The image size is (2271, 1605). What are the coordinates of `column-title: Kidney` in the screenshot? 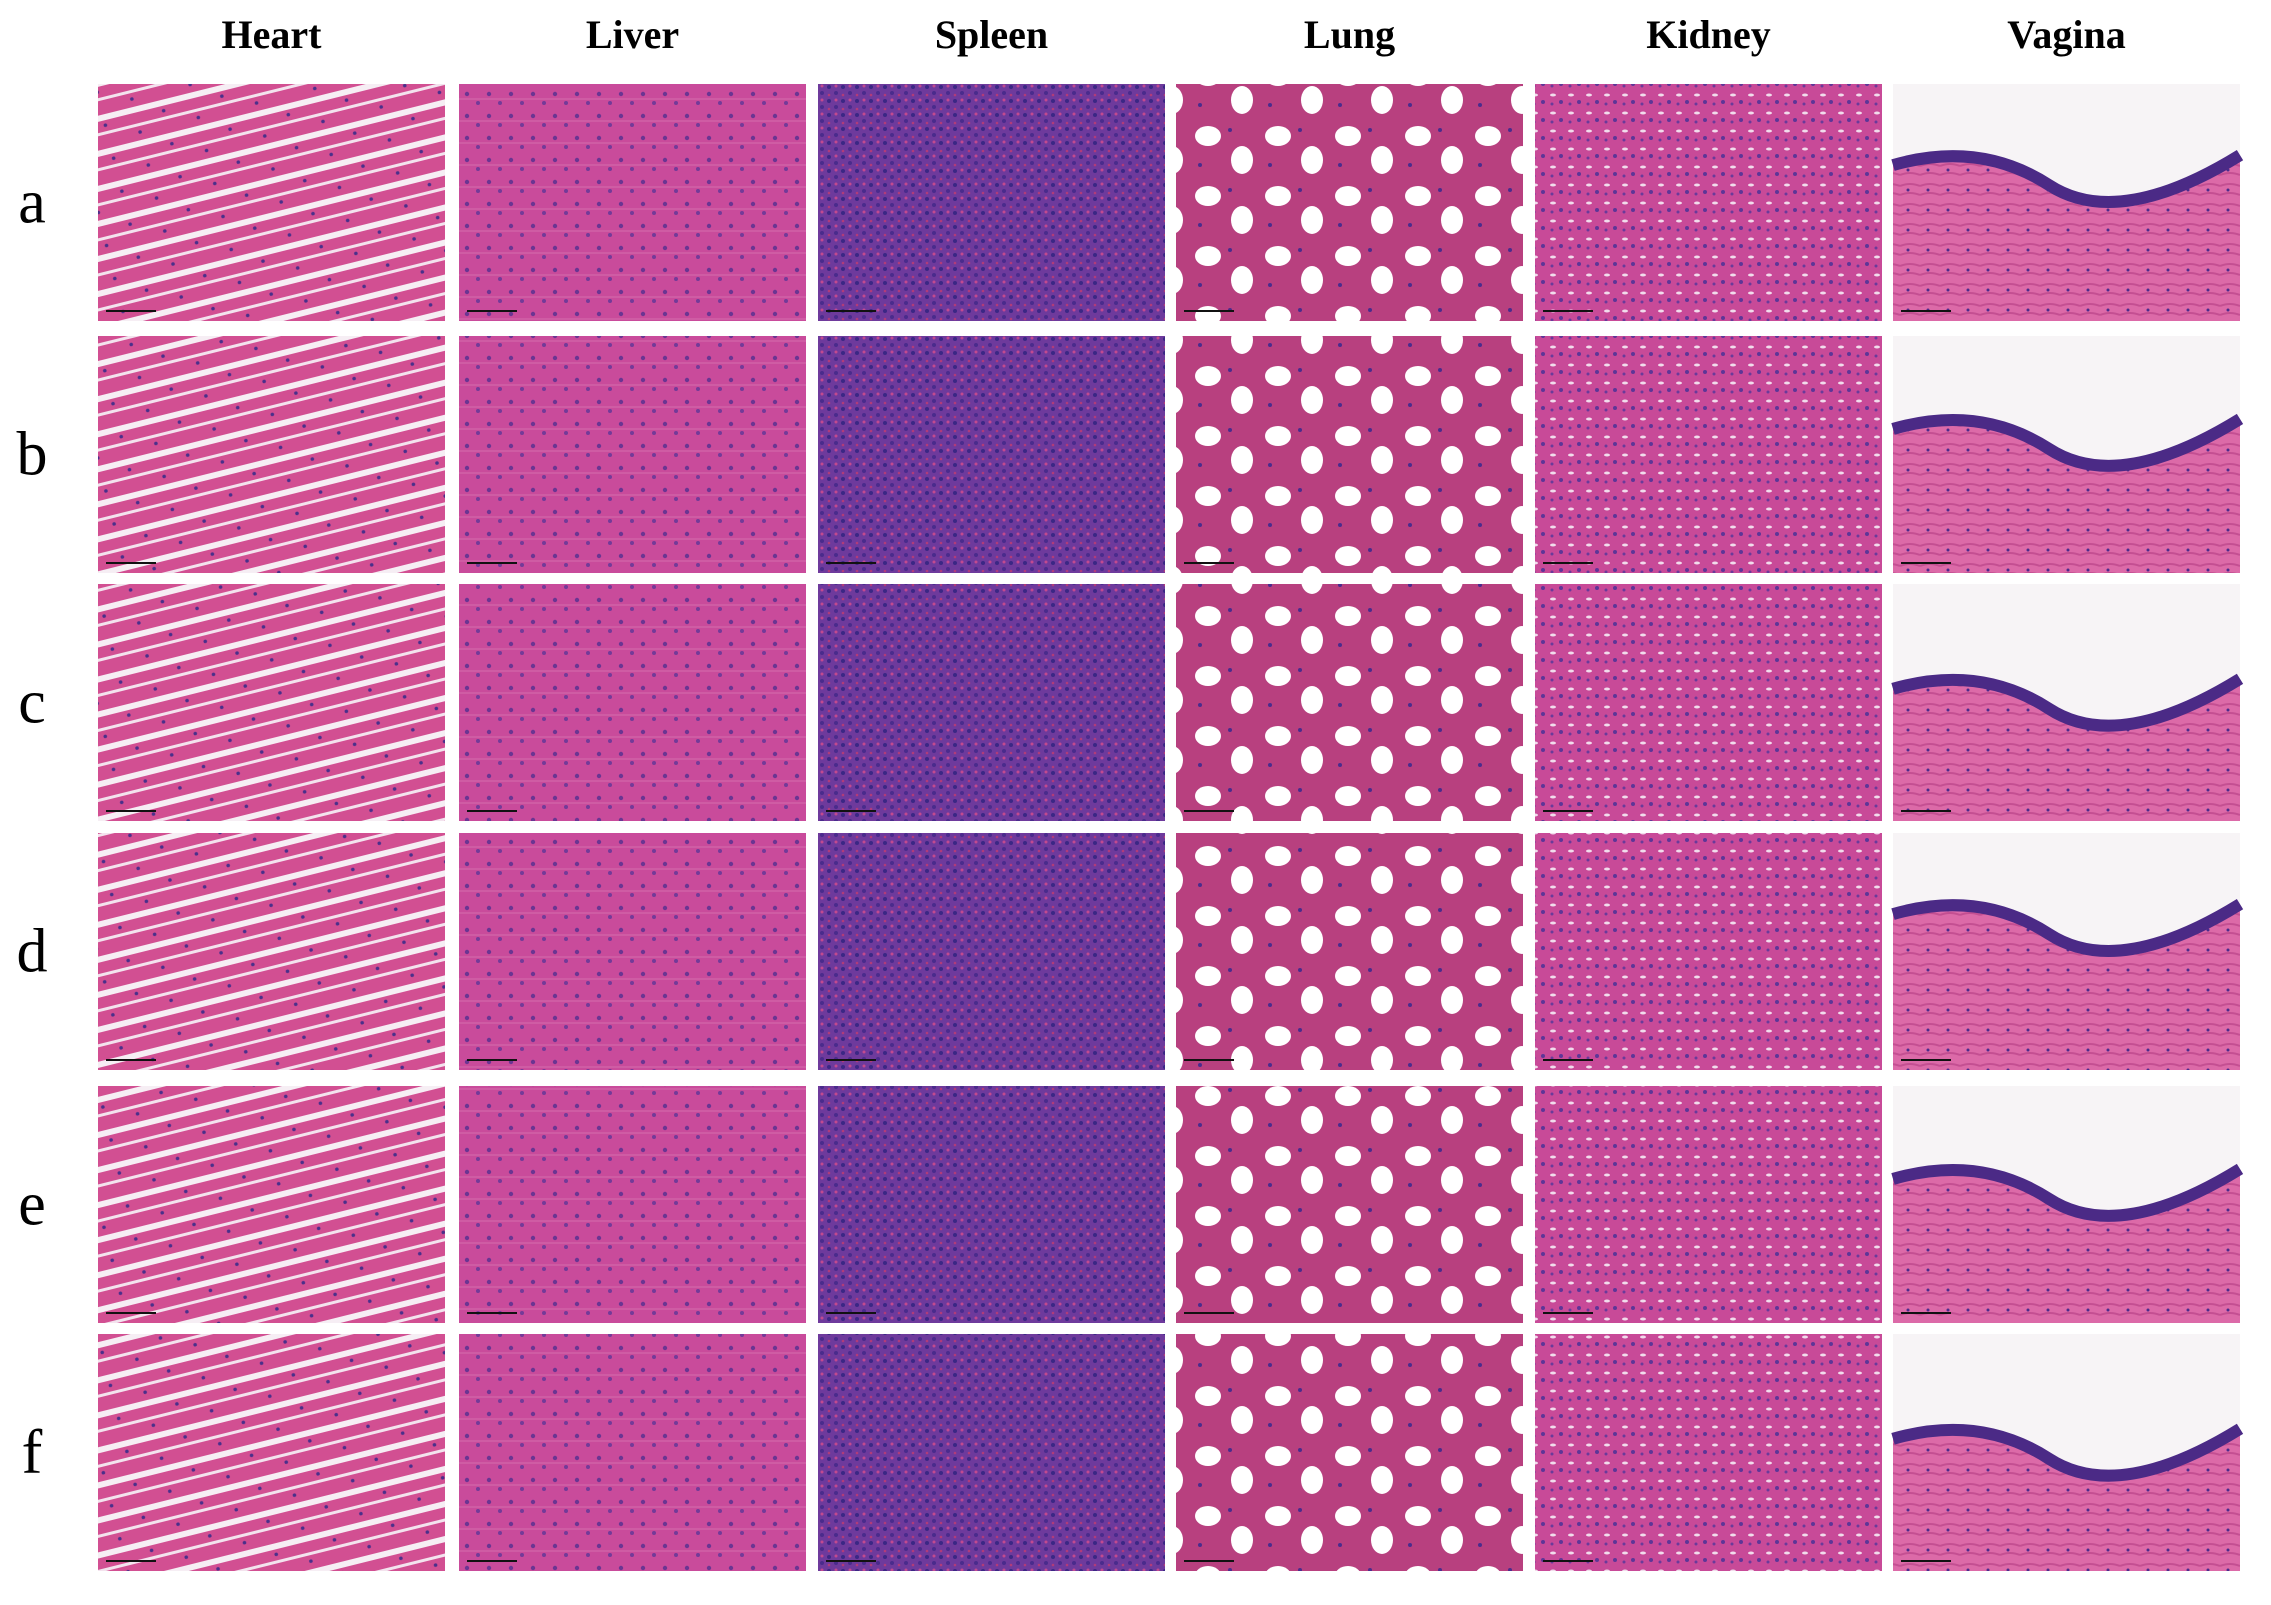 It's located at (1708, 34).